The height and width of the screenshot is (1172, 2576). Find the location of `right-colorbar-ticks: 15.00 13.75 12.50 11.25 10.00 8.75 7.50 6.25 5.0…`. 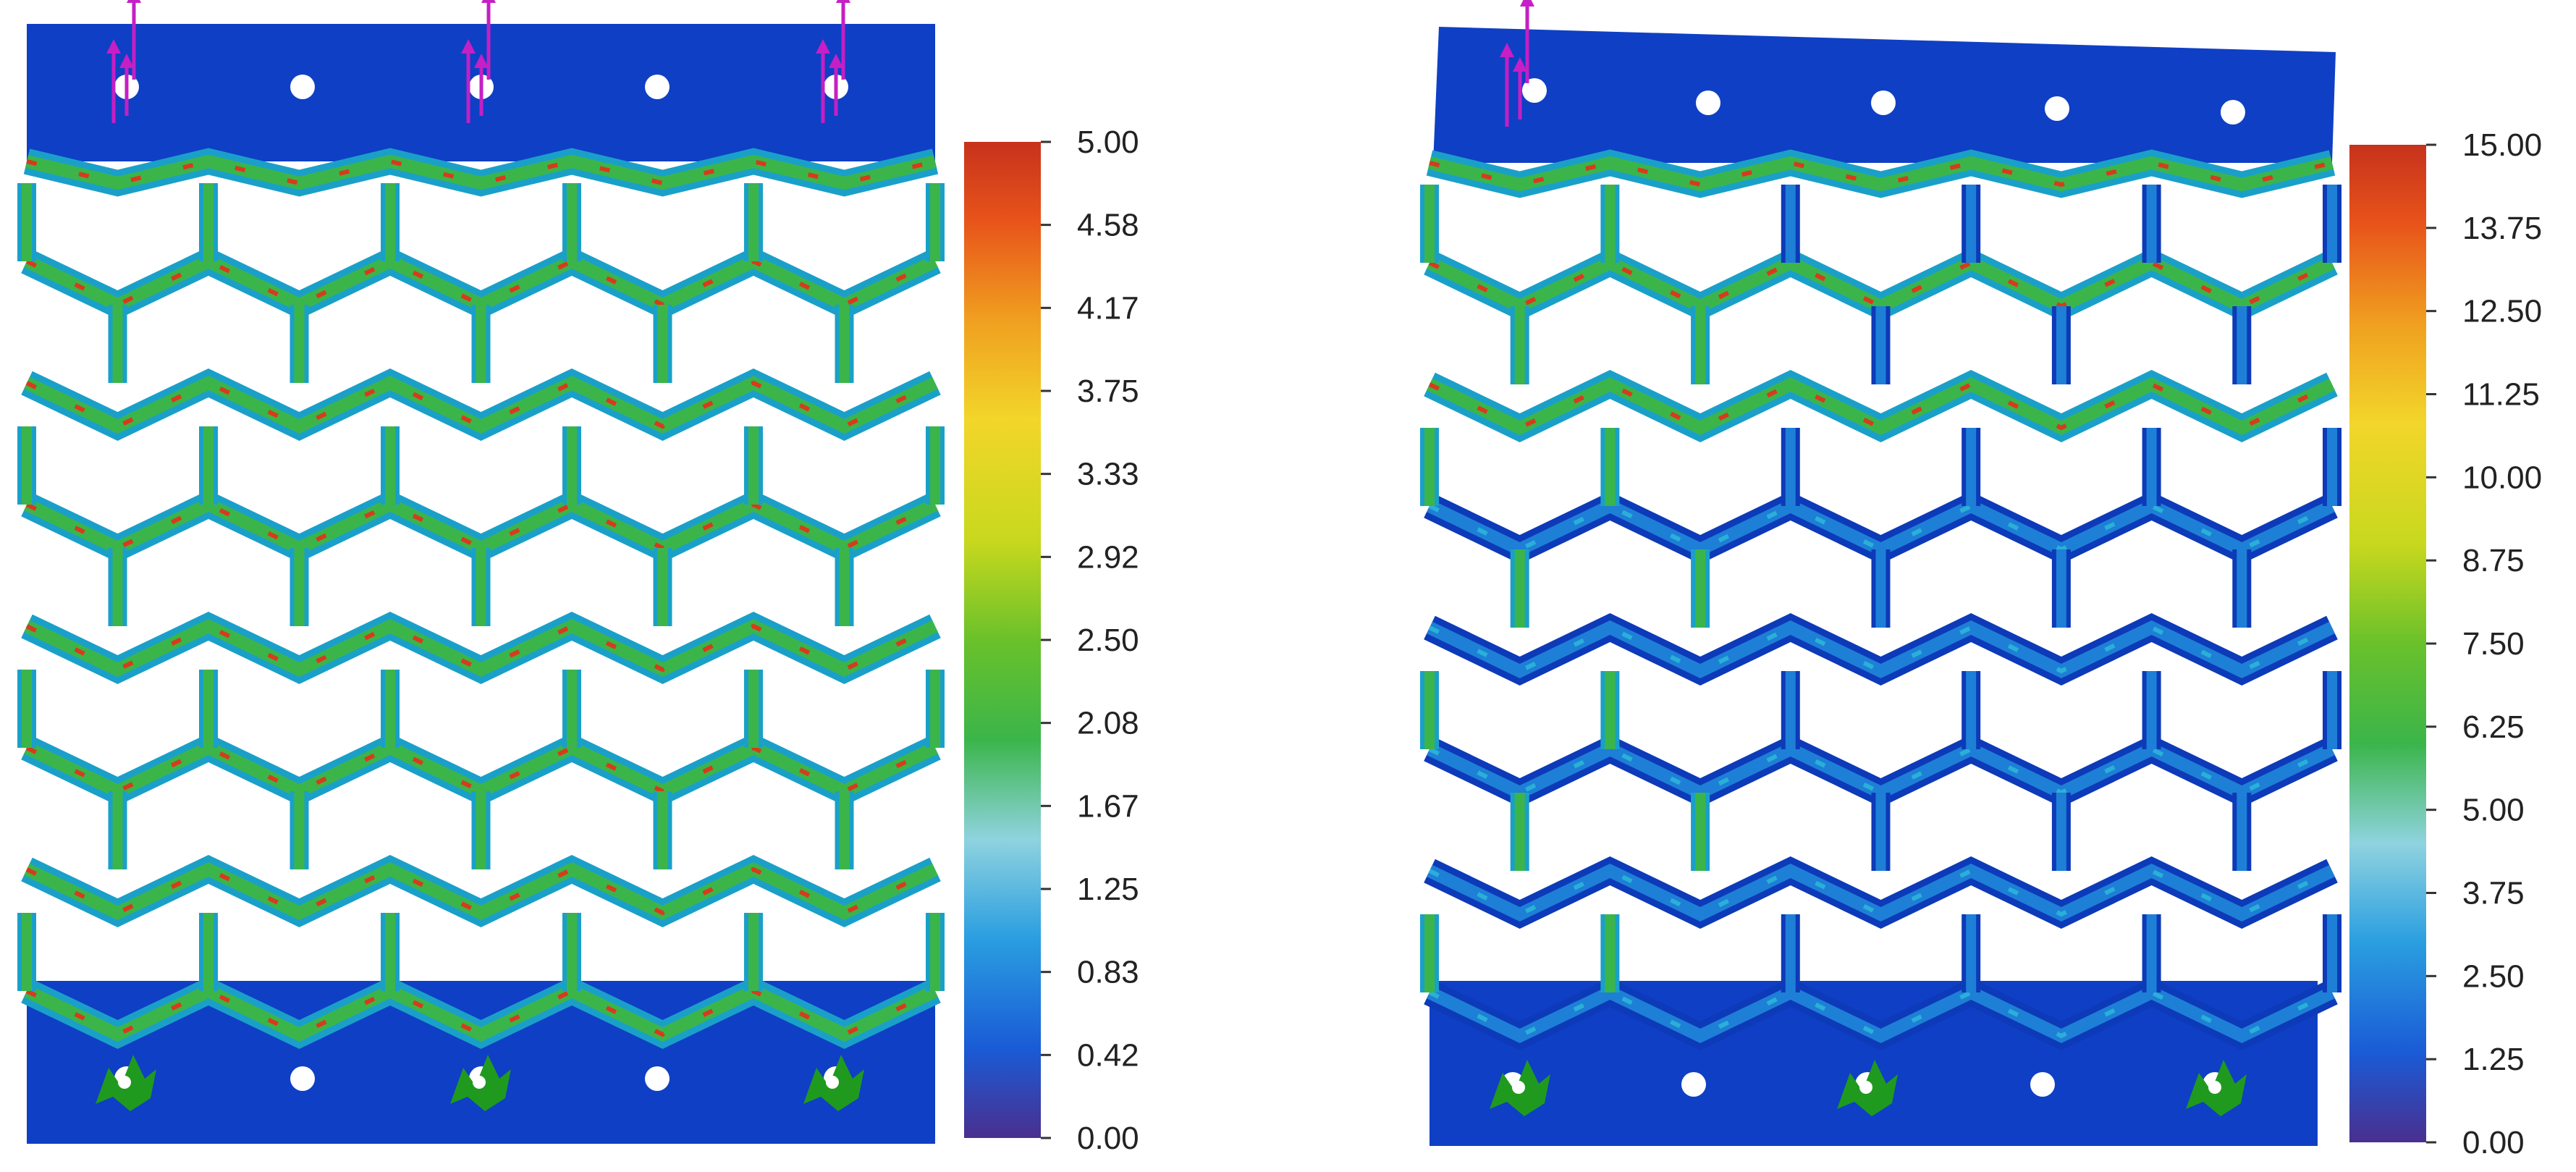

right-colorbar-ticks: 15.00 13.75 12.50 11.25 10.00 8.75 7.50 6.25 5.0… is located at coordinates (2484, 643).